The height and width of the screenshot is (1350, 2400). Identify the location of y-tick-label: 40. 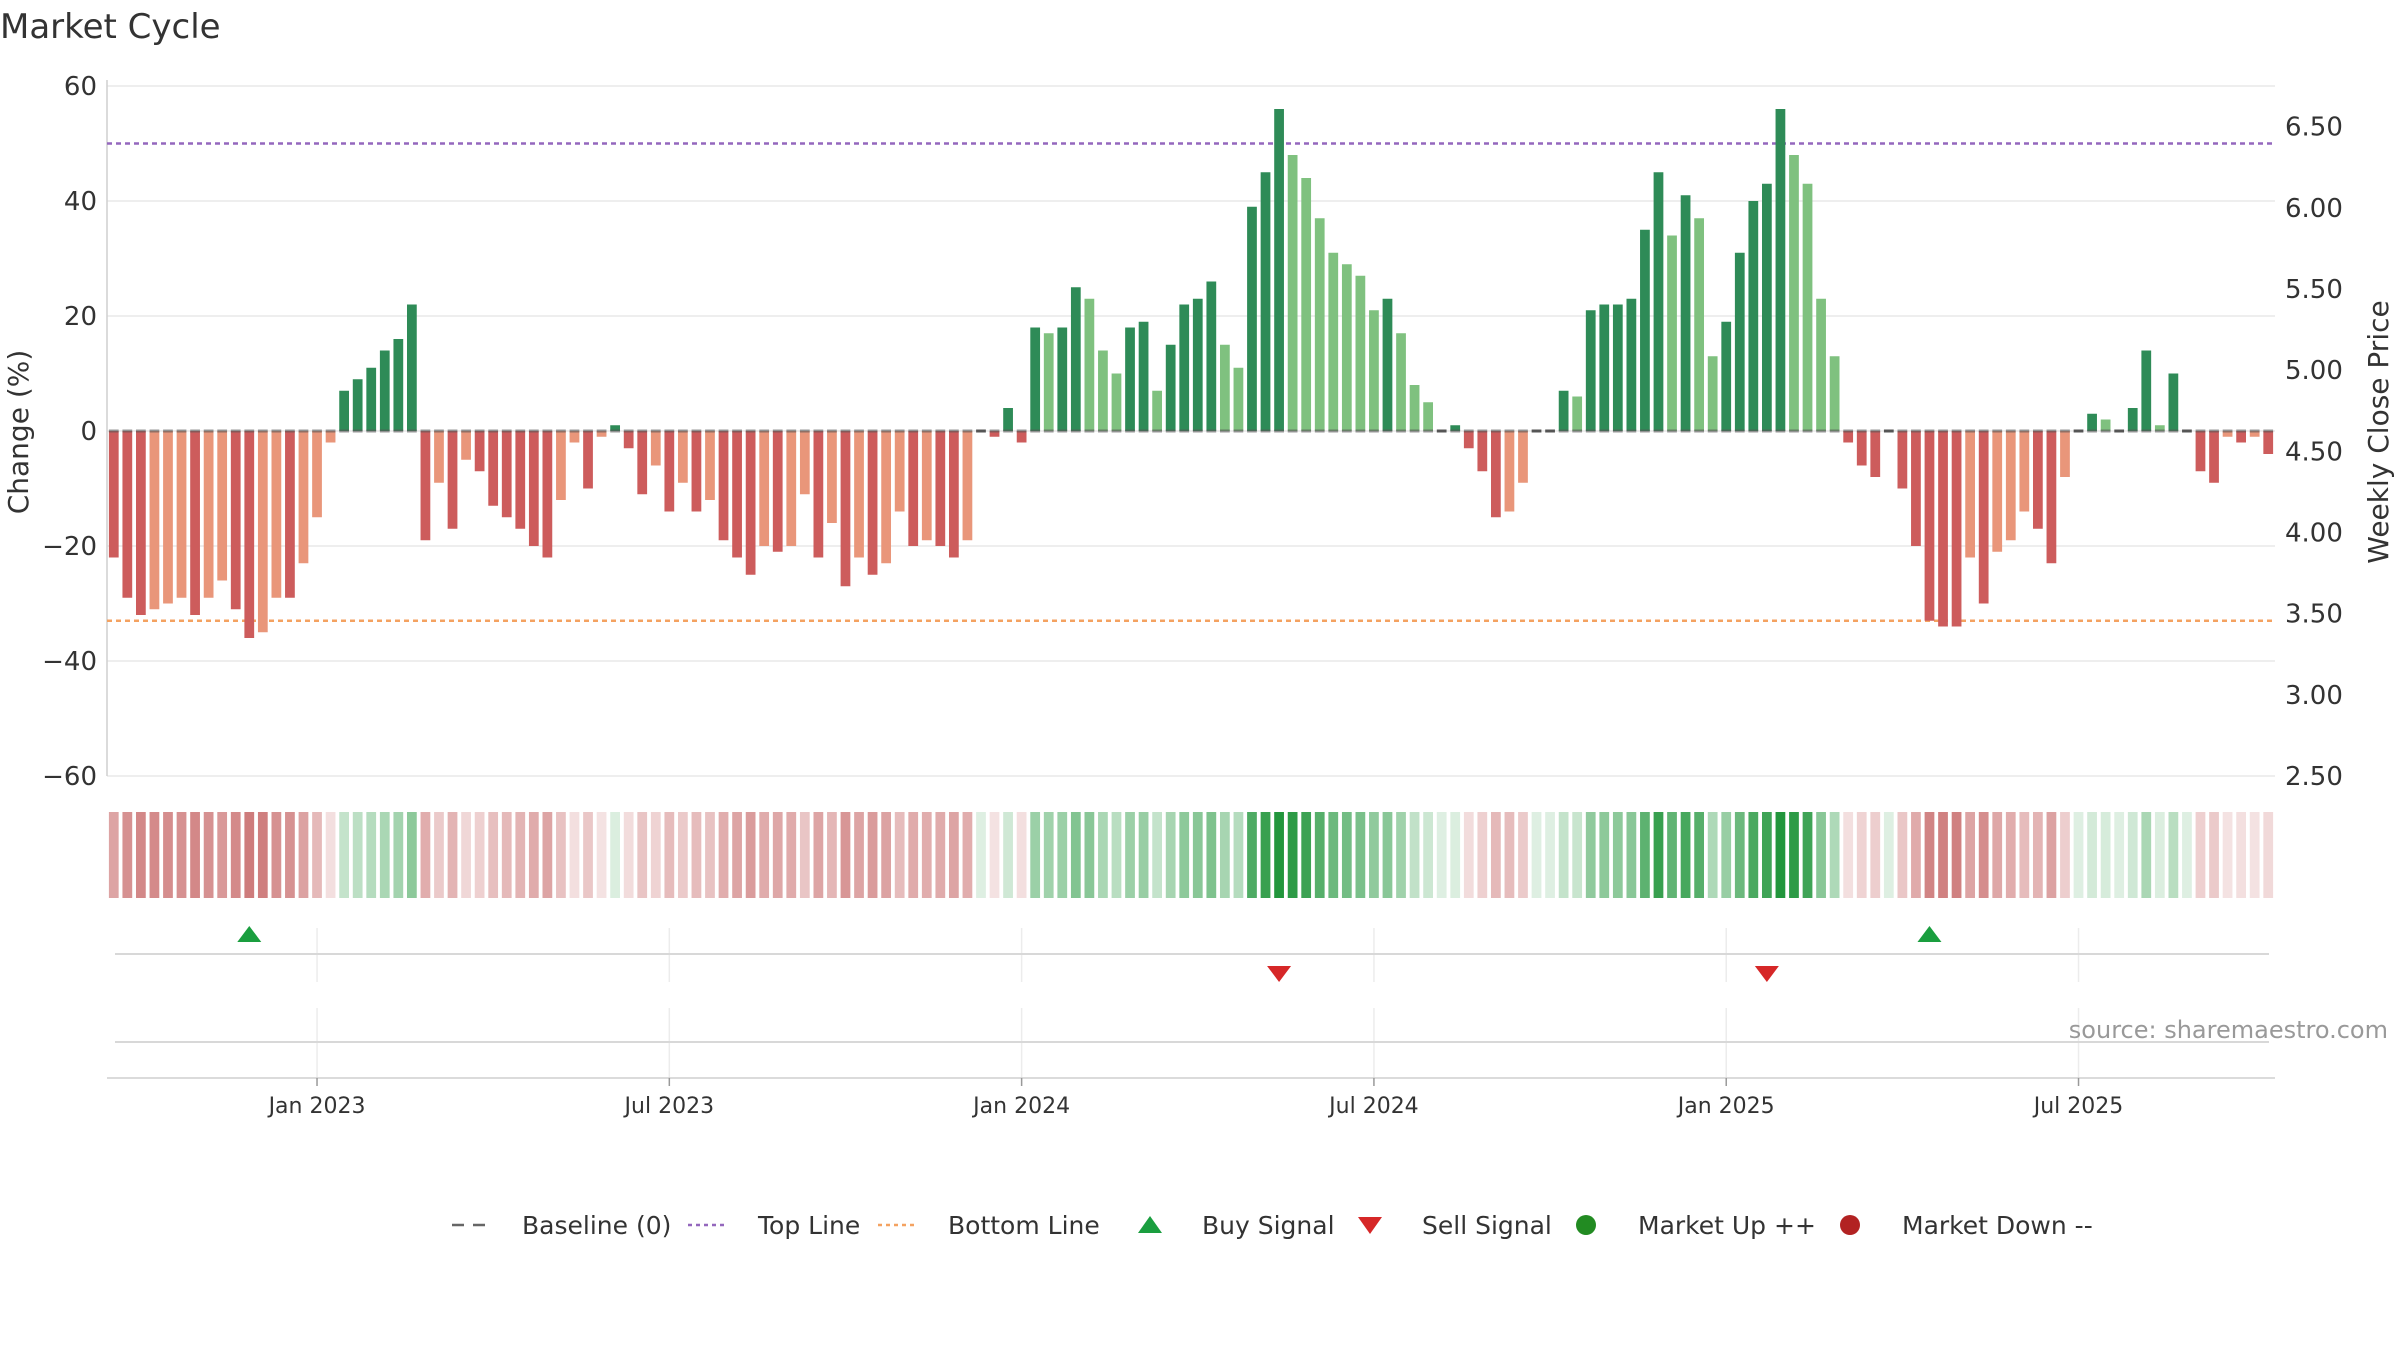
(80, 202).